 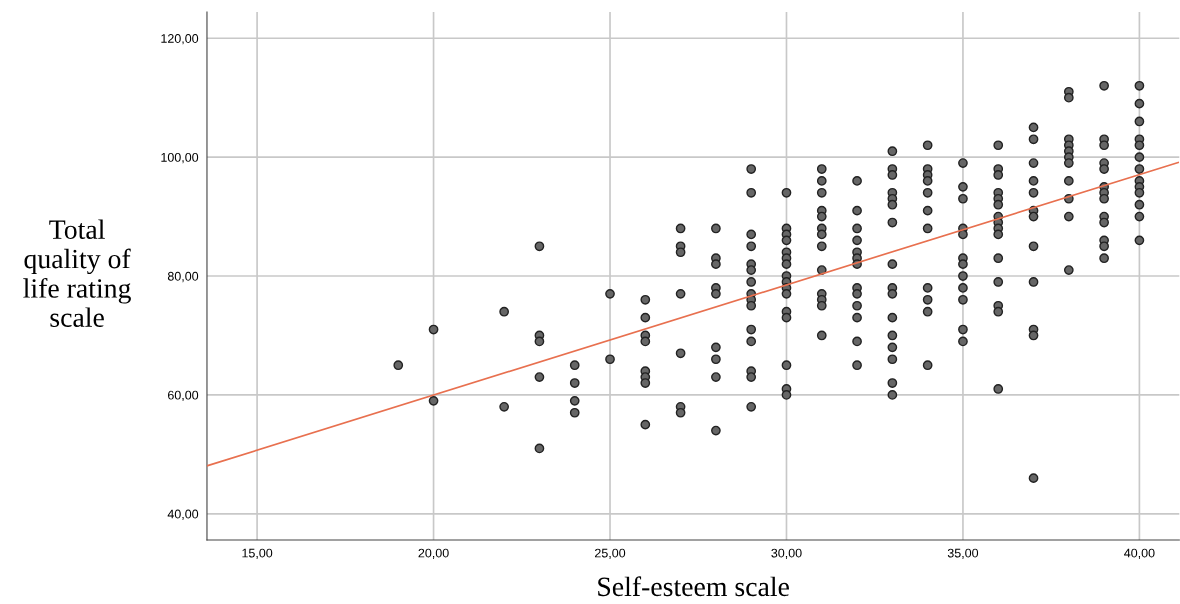 I want to click on y-tick-label: 120,00, so click(x=180, y=39).